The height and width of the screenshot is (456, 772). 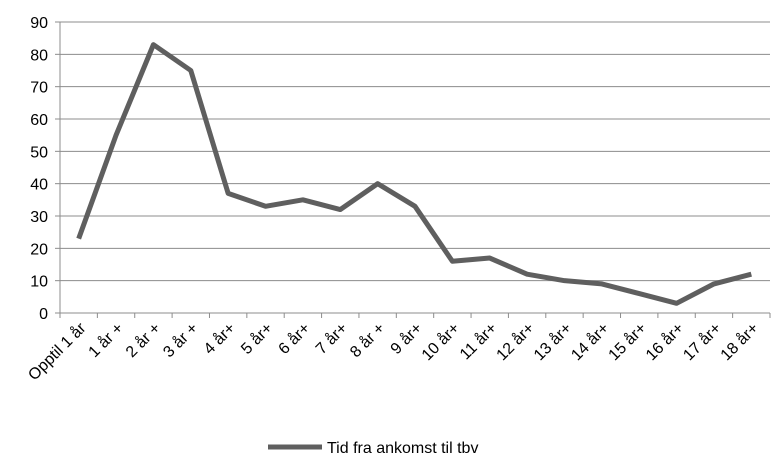 What do you see at coordinates (257, 338) in the screenshot?
I see `x-tick-label: 5 år+` at bounding box center [257, 338].